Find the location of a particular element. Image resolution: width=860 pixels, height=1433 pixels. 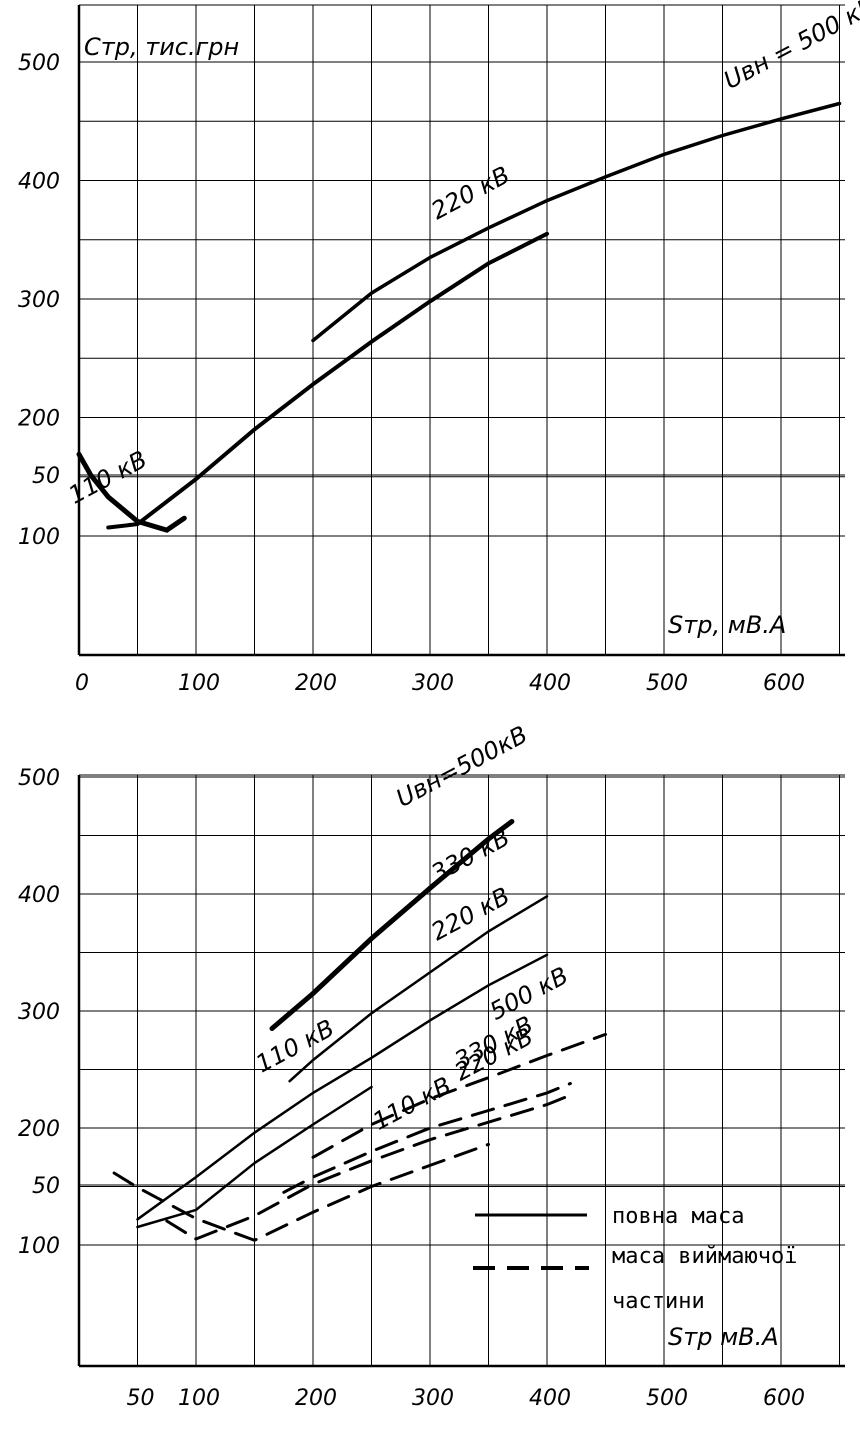

series-label: 500 кВ is located at coordinates (529, 993).